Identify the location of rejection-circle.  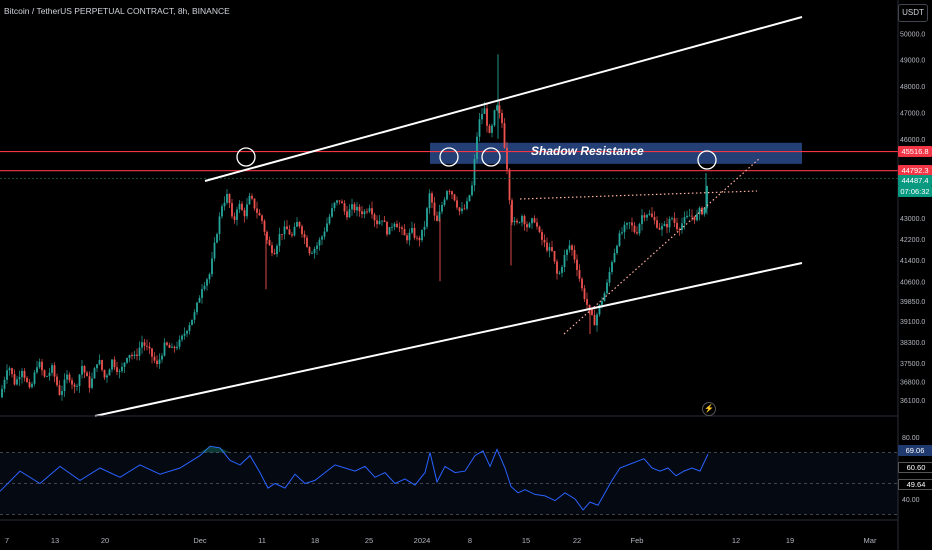
(449, 157).